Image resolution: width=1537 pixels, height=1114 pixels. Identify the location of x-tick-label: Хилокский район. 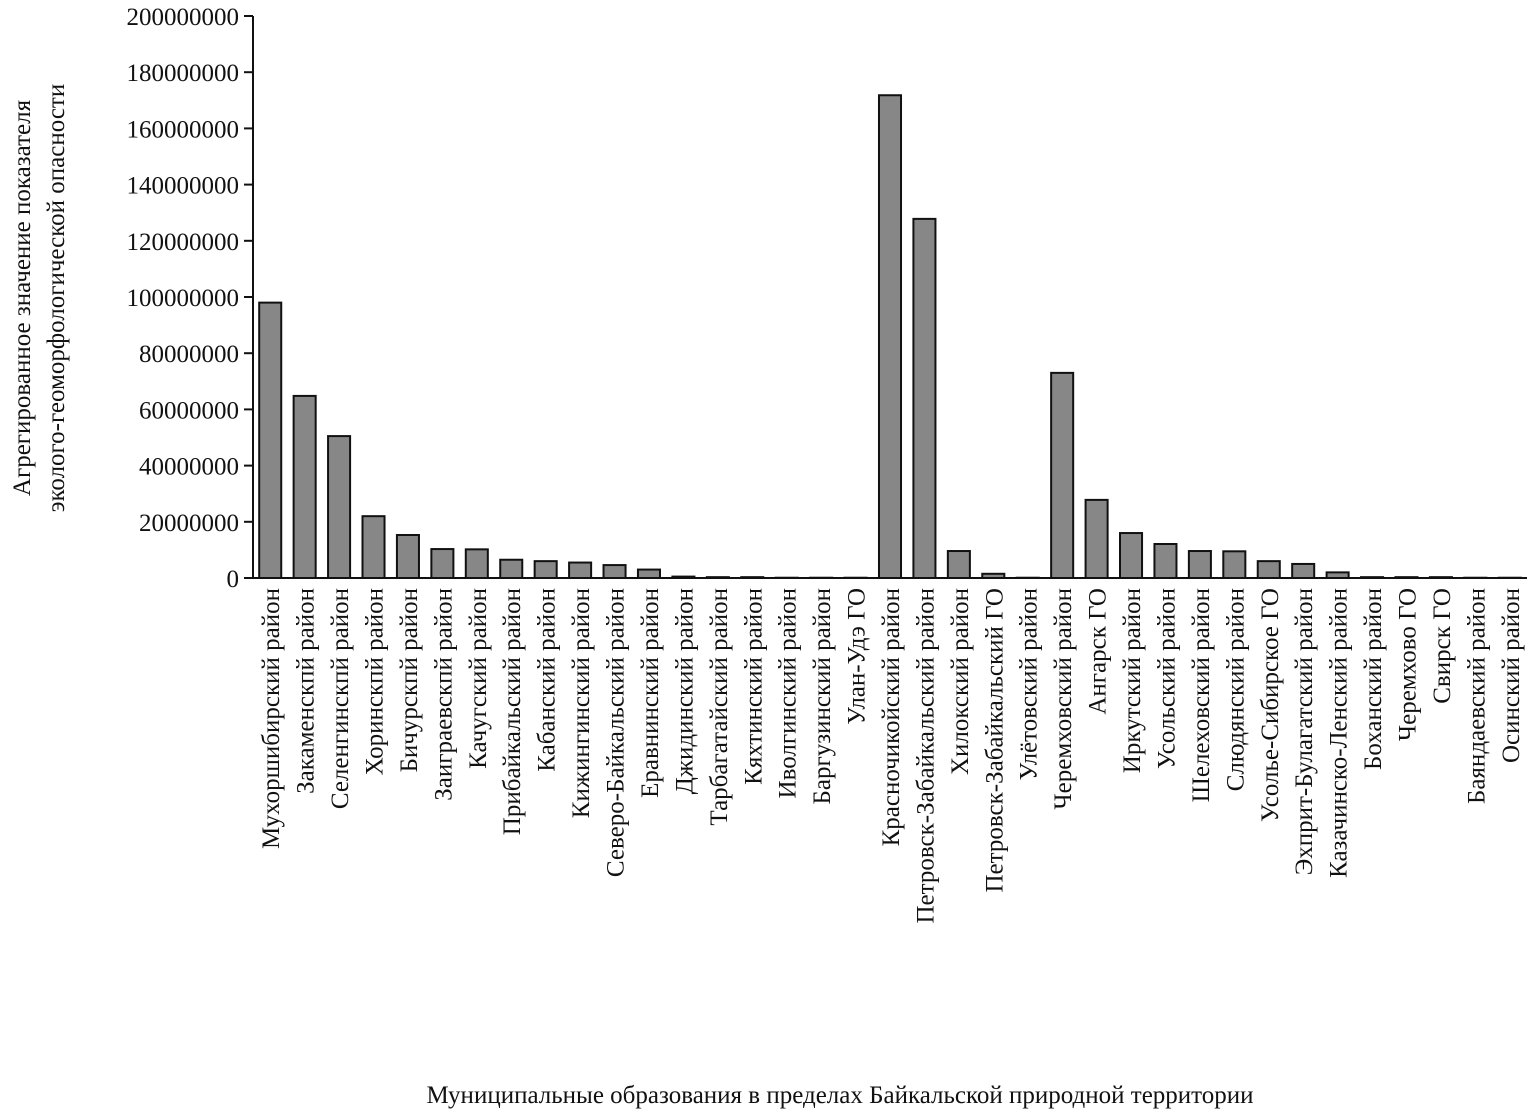
(960, 681).